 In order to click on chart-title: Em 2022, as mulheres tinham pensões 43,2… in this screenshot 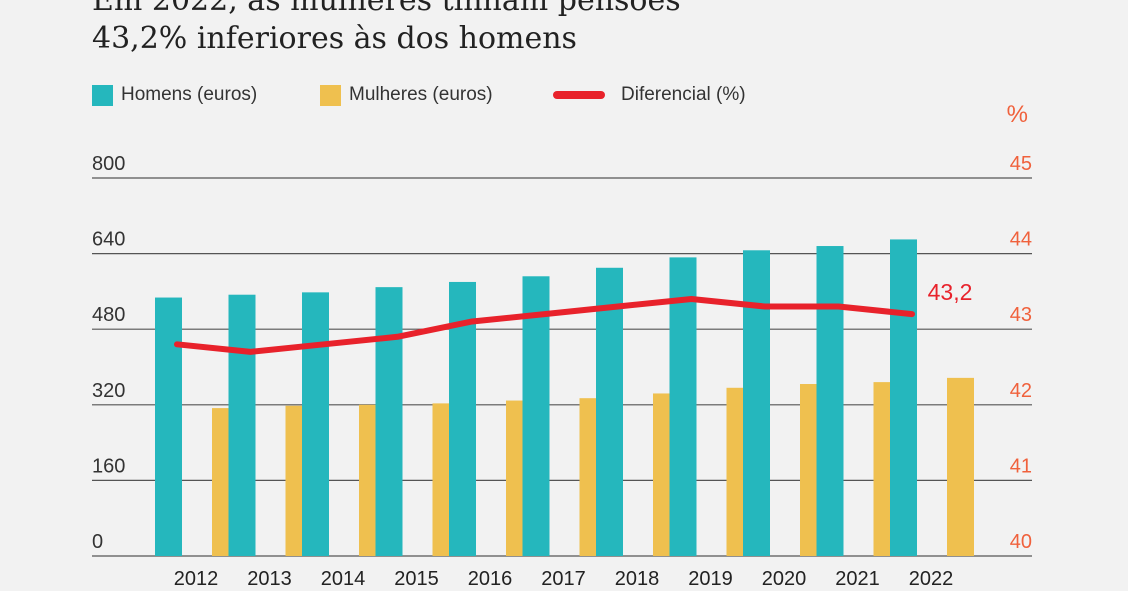, I will do `click(592, 29)`.